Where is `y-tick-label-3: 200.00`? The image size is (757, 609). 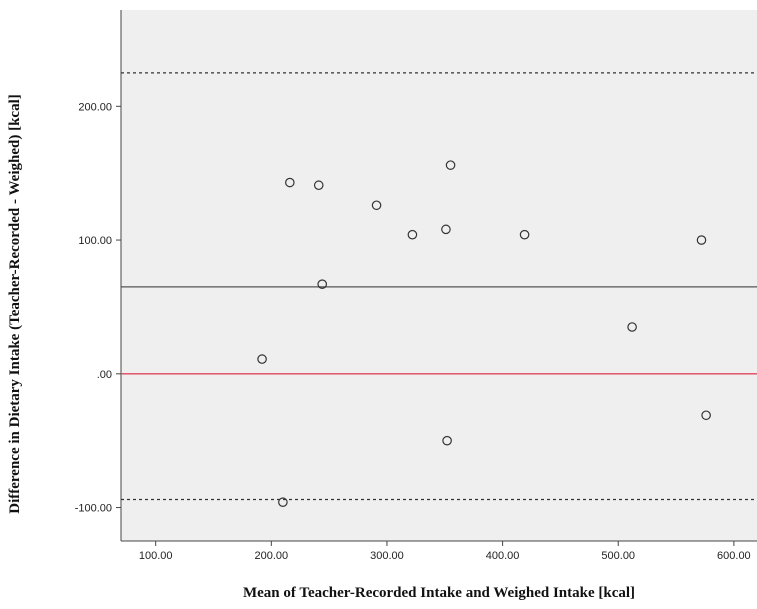
y-tick-label-3: 200.00 is located at coordinates (95, 107).